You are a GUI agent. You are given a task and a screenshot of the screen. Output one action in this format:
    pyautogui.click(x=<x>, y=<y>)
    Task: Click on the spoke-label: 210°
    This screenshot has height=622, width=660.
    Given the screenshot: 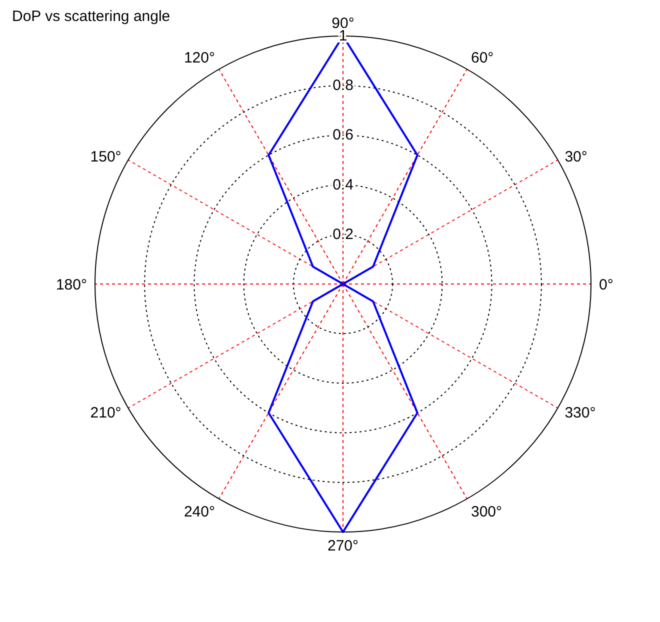 What is the action you would take?
    pyautogui.click(x=106, y=413)
    